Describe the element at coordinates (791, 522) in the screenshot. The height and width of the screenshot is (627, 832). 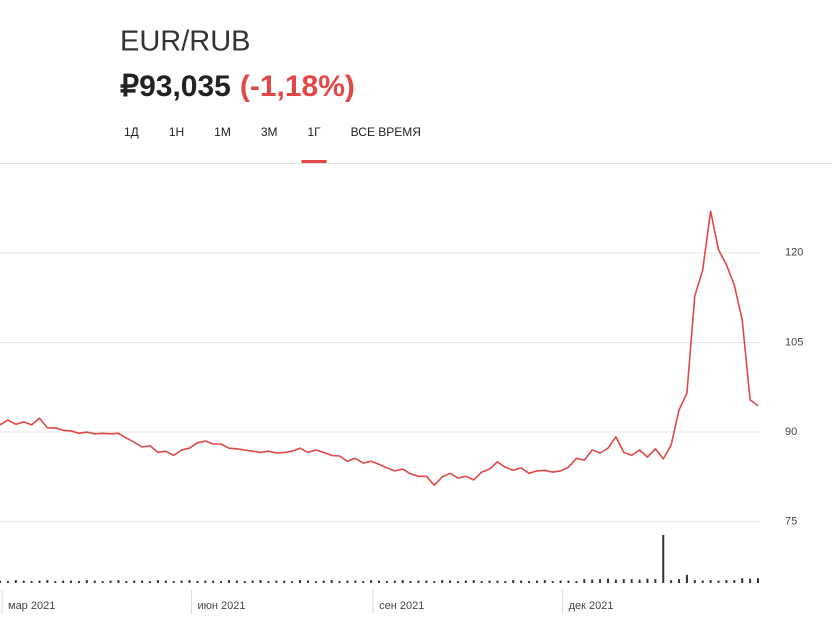
I see `y-tick-label: 75` at that location.